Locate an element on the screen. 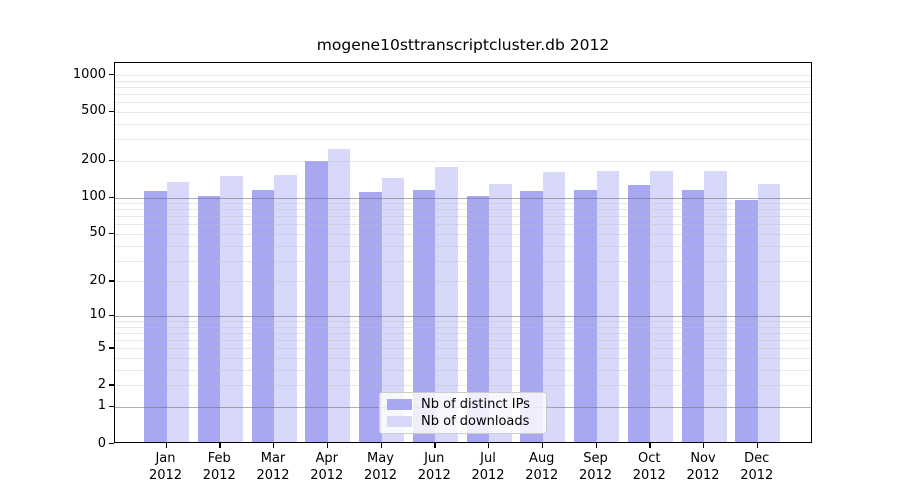  bar-nb-of-distinct-ips-sep is located at coordinates (585, 316).